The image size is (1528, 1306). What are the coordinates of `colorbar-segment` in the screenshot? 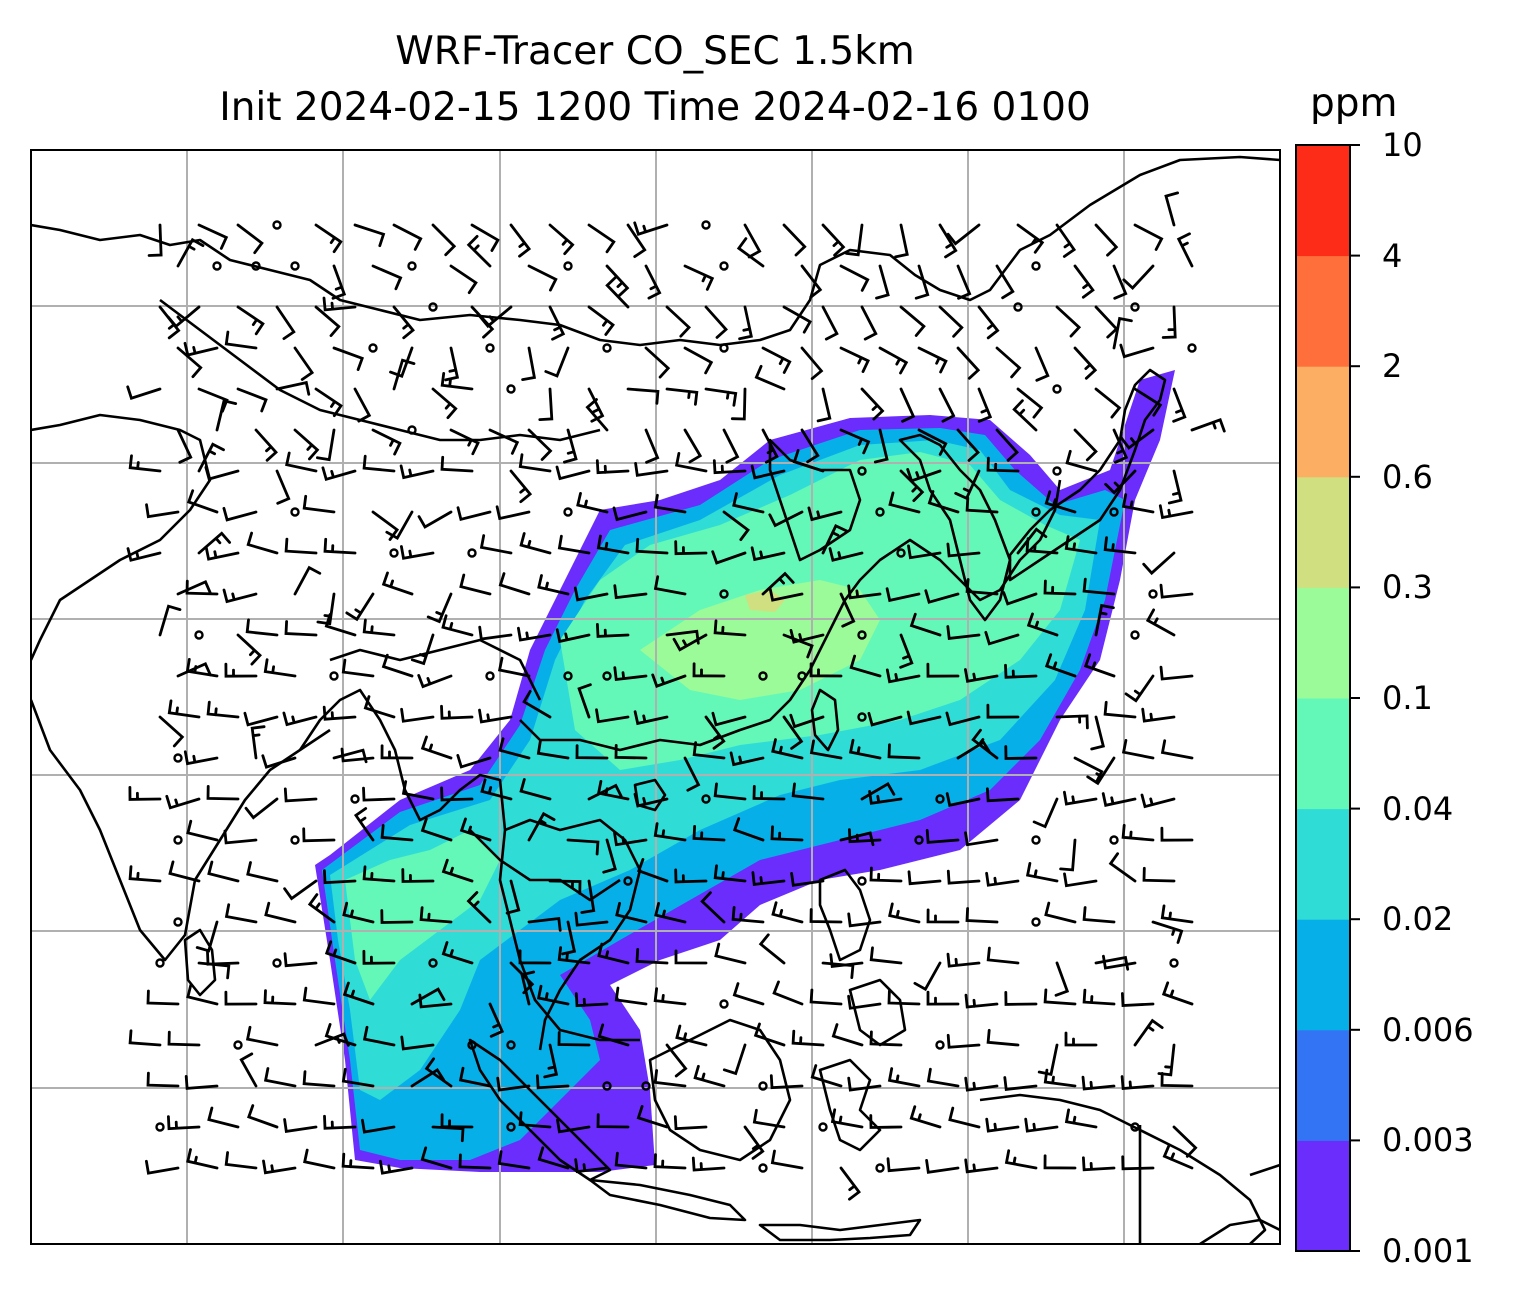 It's located at (1323, 975).